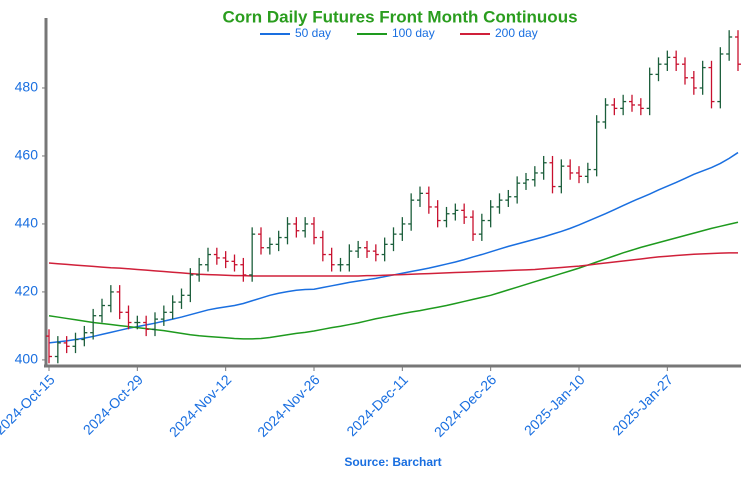  Describe the element at coordinates (313, 33) in the screenshot. I see `legend-label: 50 day` at that location.